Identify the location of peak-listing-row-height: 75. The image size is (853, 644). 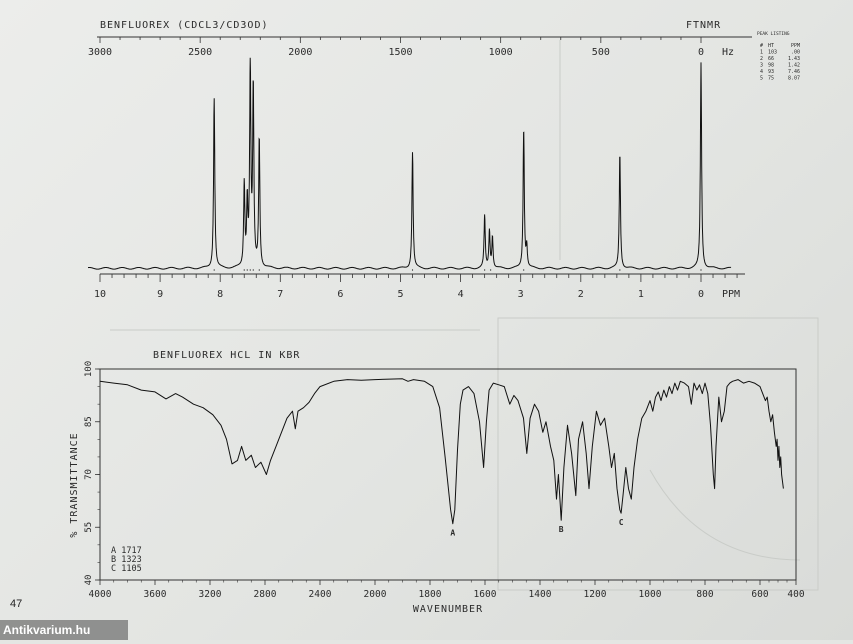
(771, 79).